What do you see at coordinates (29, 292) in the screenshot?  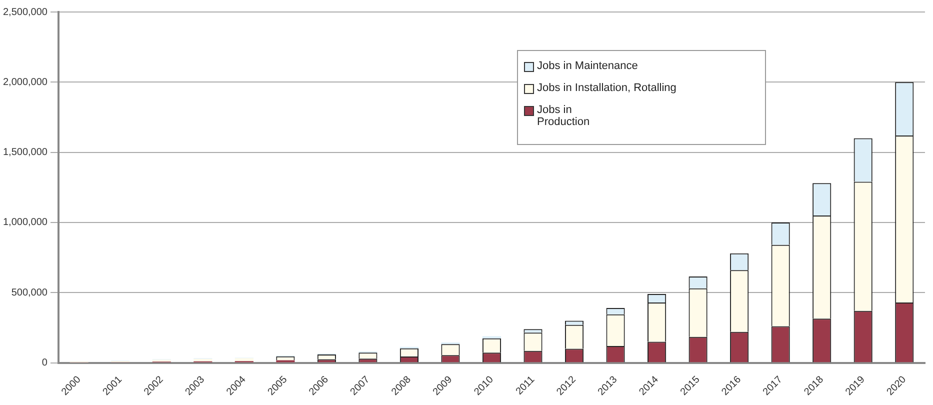 I see `y-tick-label: 500,000` at bounding box center [29, 292].